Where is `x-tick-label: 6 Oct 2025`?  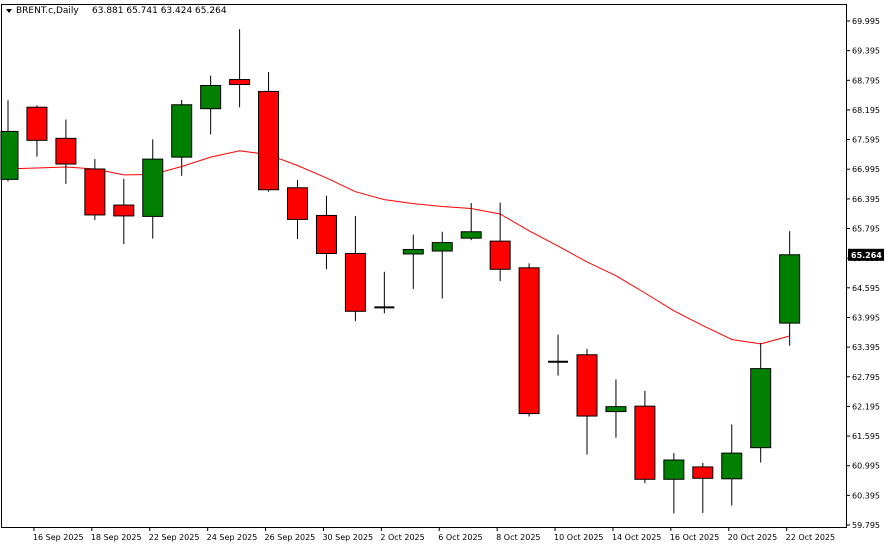 x-tick-label: 6 Oct 2025 is located at coordinates (460, 537).